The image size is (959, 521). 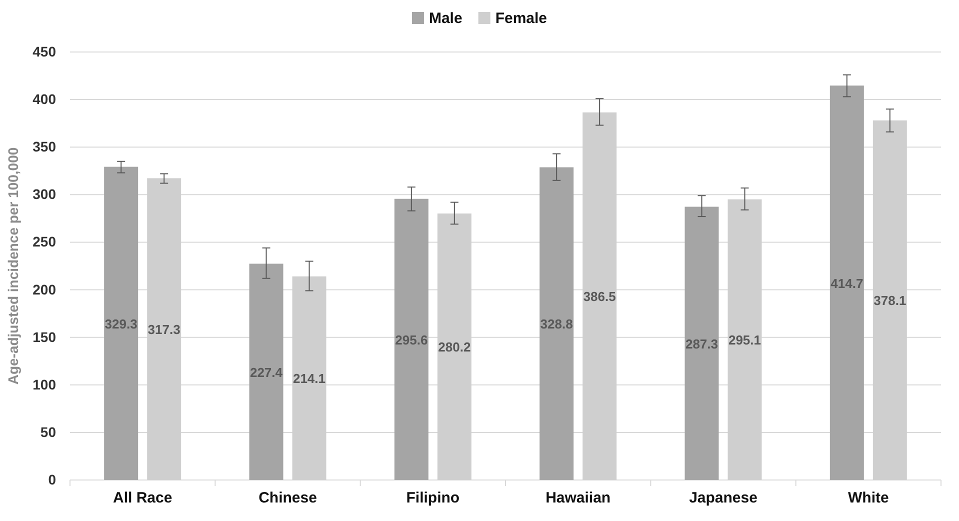 What do you see at coordinates (445, 18) in the screenshot?
I see `legend-label: Male` at bounding box center [445, 18].